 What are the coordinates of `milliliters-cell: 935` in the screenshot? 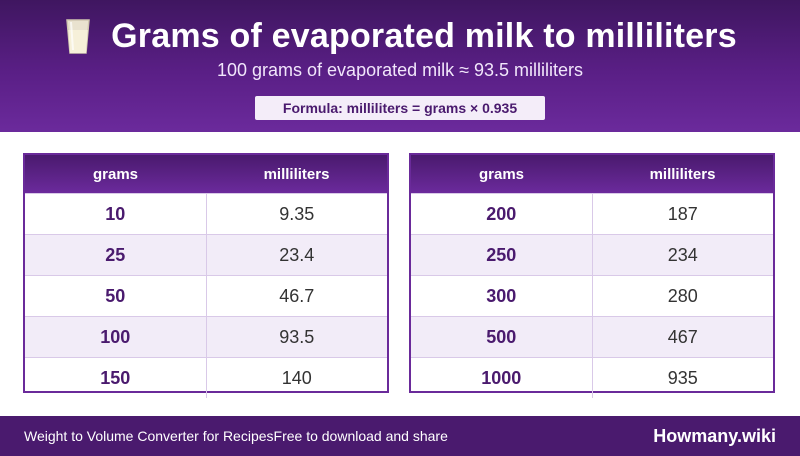 It's located at (682, 377).